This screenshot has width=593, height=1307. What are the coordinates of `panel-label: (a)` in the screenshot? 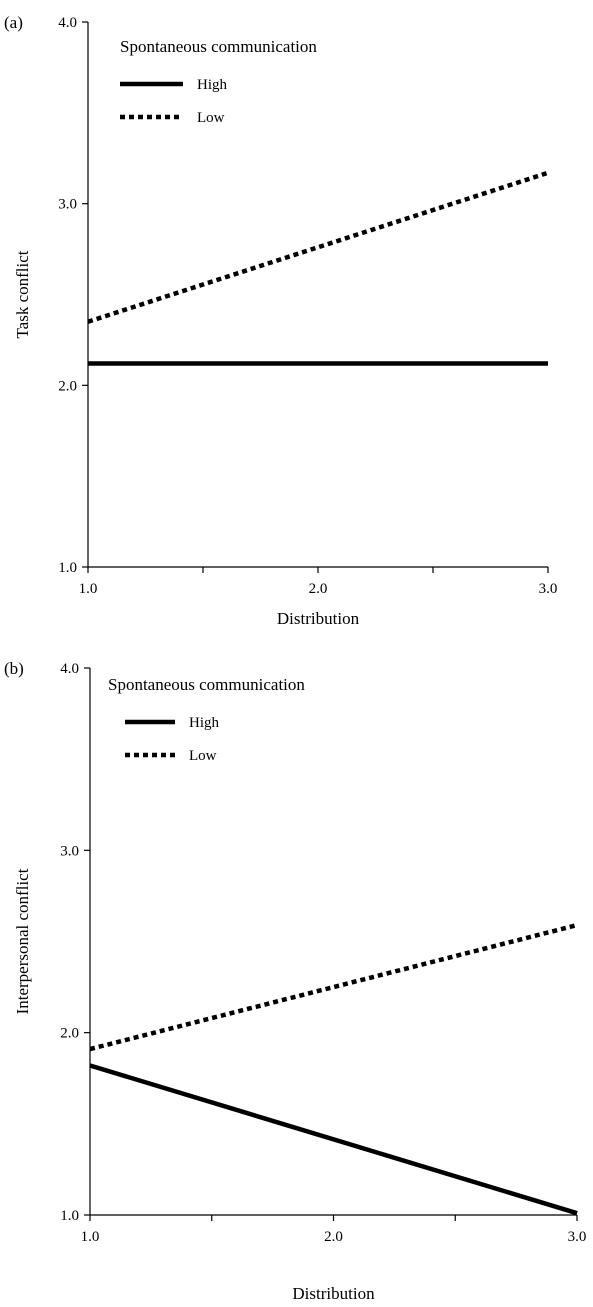 It's located at (13, 22).